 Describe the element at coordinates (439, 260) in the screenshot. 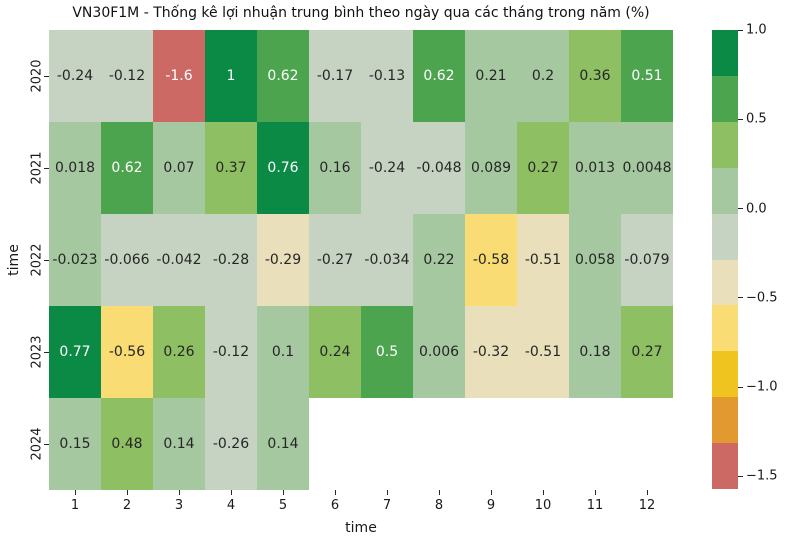

I see `heatmap-cell-2022-8: 0.22` at that location.